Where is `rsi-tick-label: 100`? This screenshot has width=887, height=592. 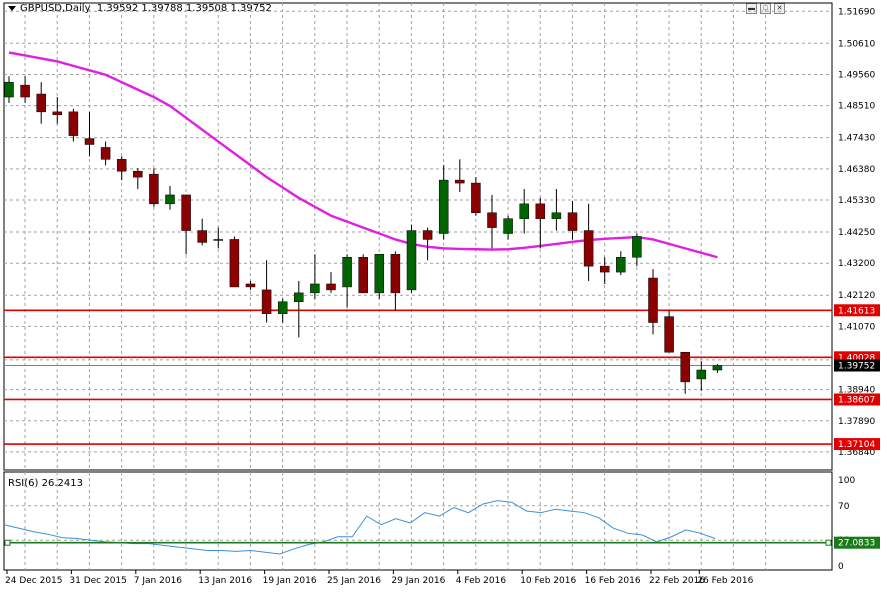
rsi-tick-label: 100 is located at coordinates (846, 481).